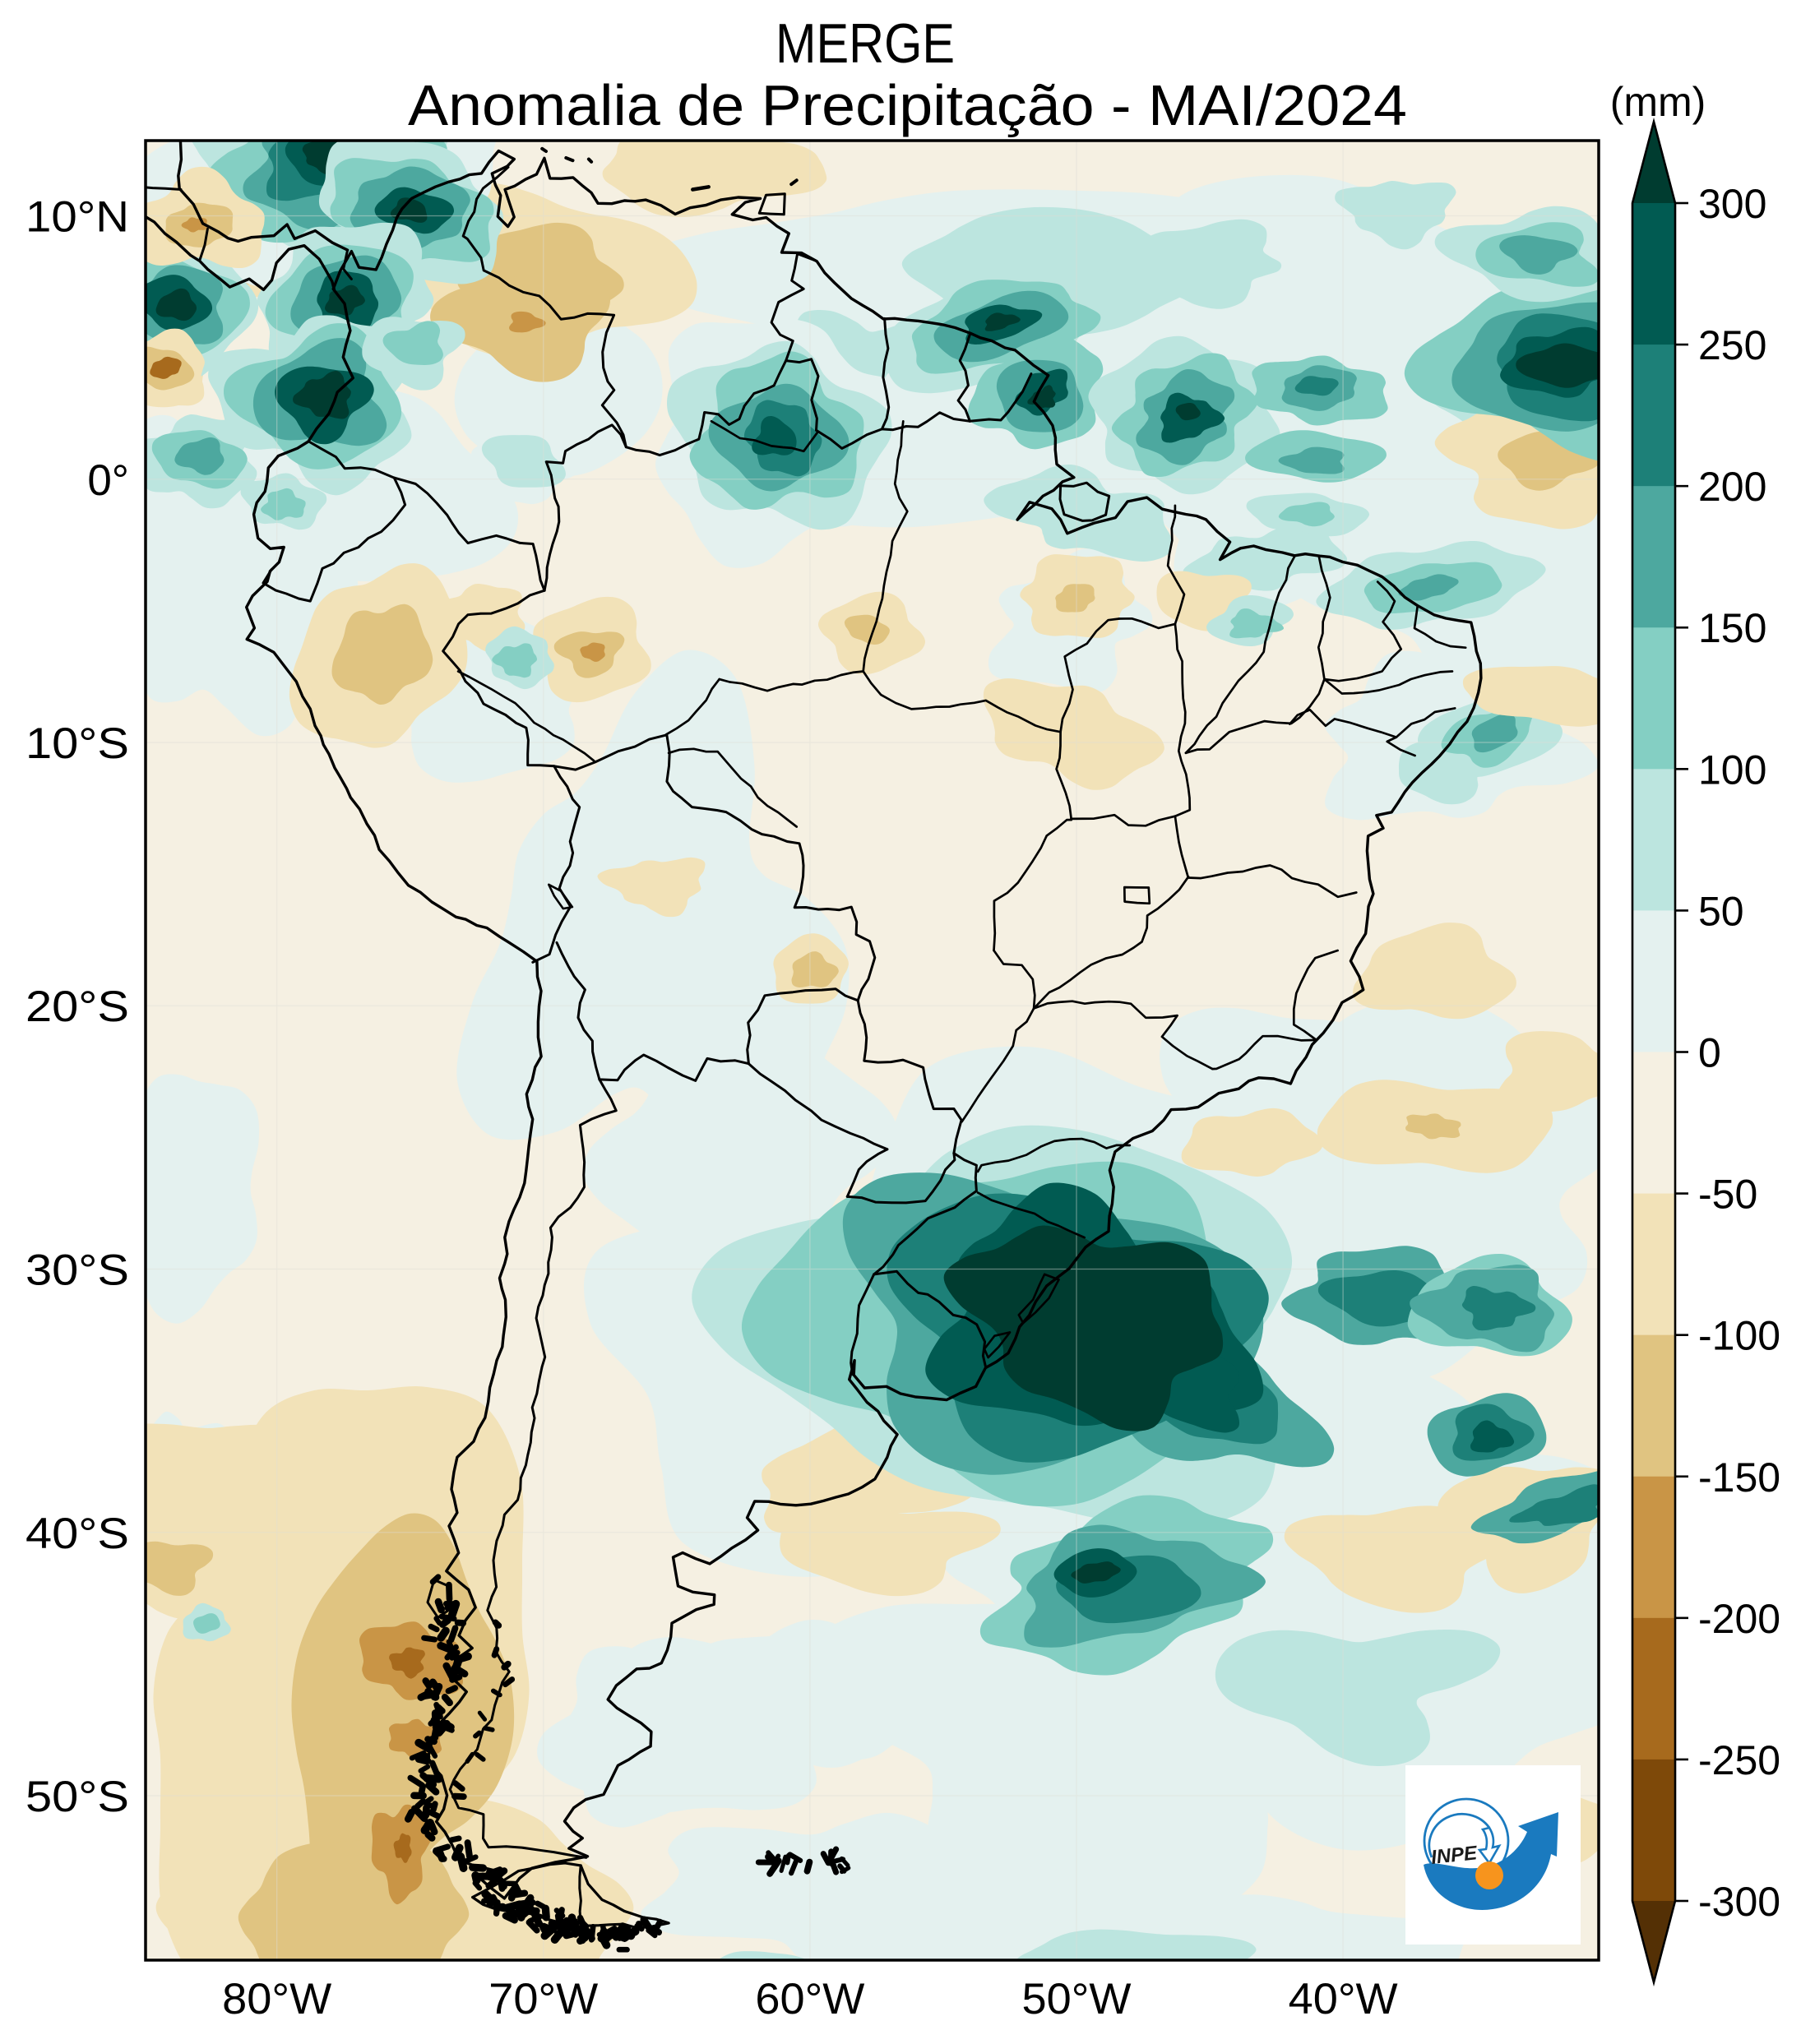  I want to click on svg-text: 100, so click(1732, 770).